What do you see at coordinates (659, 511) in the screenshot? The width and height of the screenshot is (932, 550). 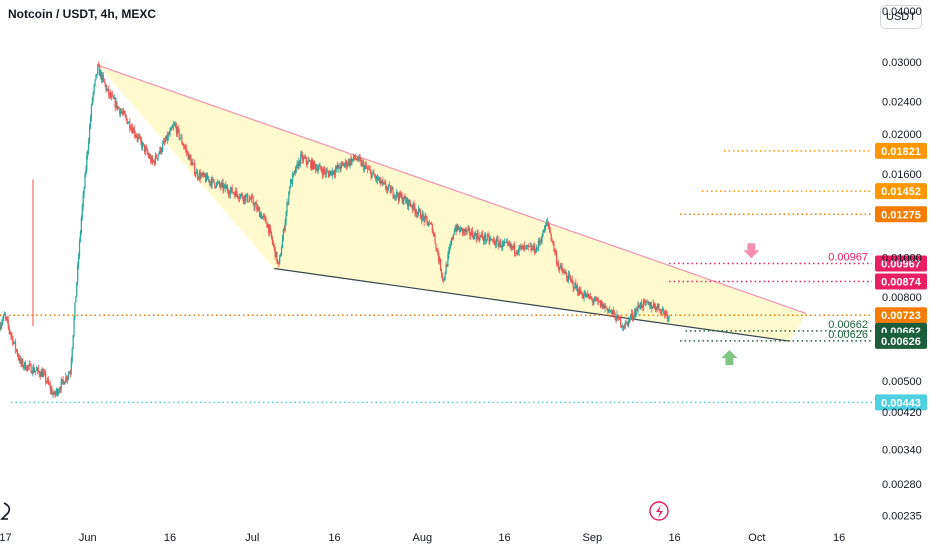 I see `flash-bolt-icon` at bounding box center [659, 511].